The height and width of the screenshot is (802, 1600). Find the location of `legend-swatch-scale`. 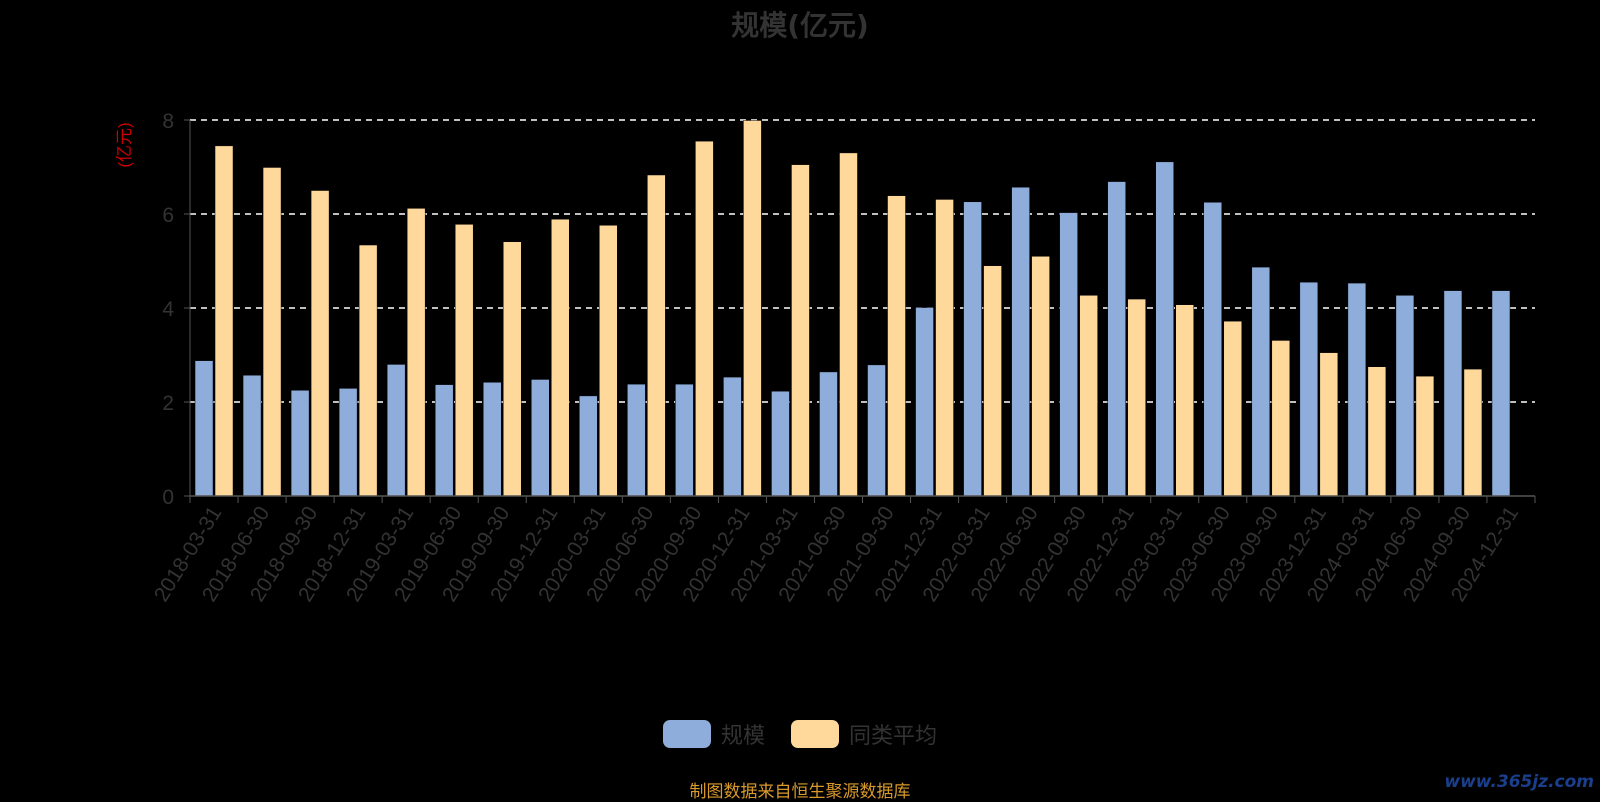

legend-swatch-scale is located at coordinates (686, 734).